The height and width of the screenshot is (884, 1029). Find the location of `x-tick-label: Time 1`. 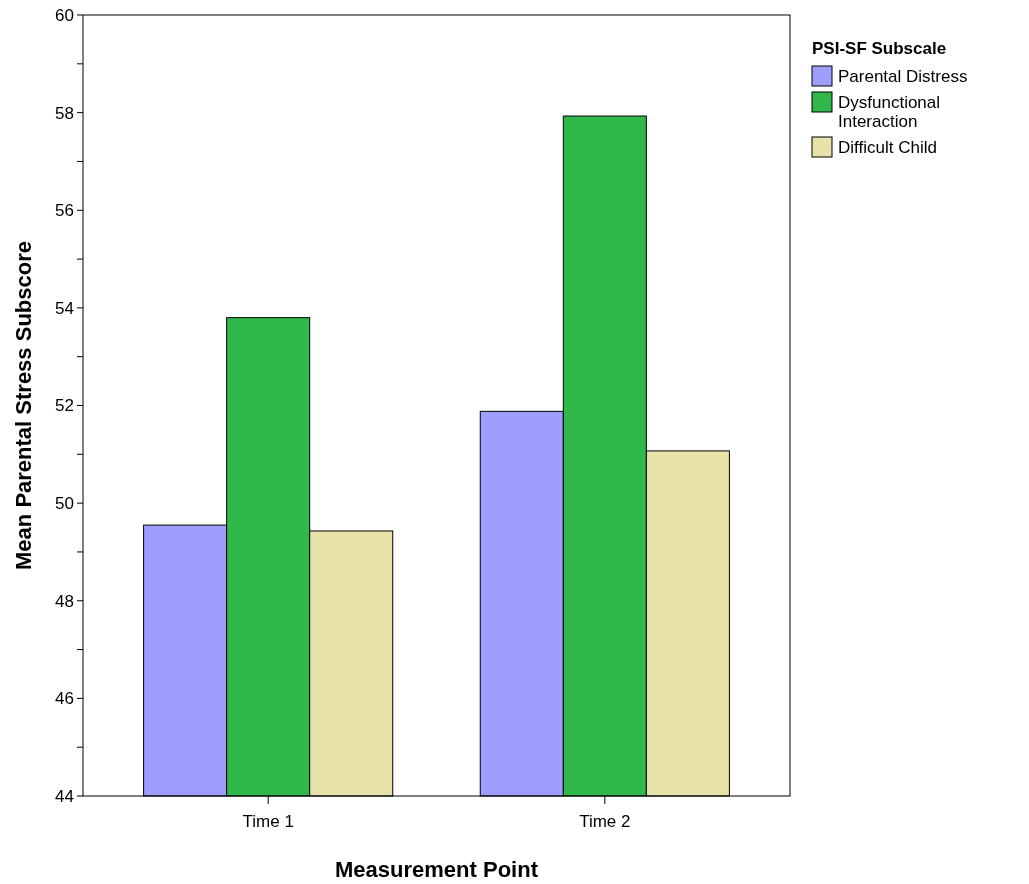

x-tick-label: Time 1 is located at coordinates (268, 821).